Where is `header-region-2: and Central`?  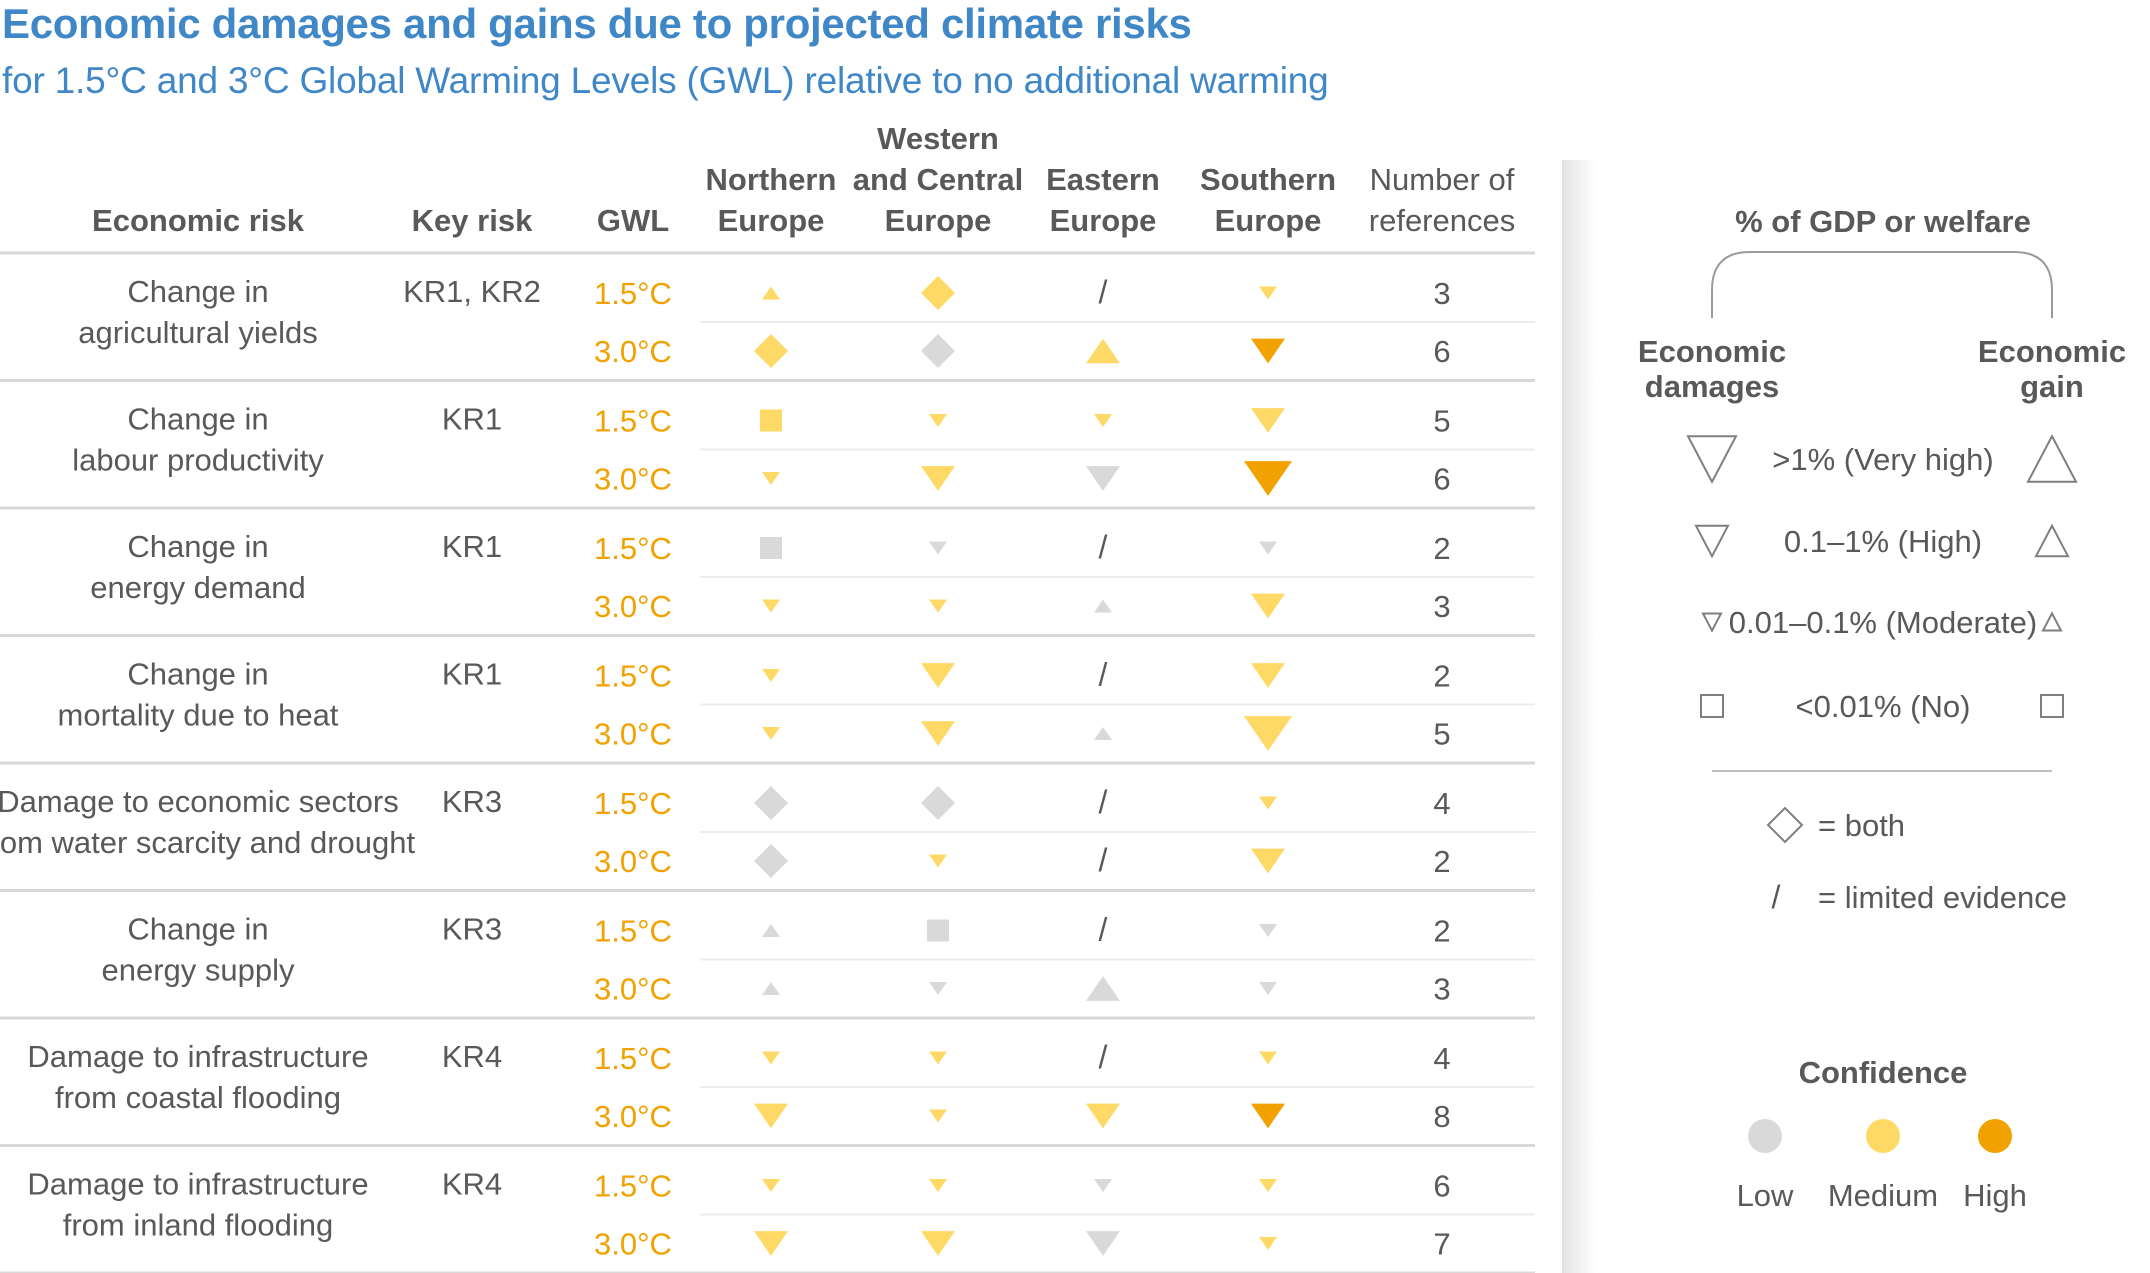
header-region-2: and Central is located at coordinates (938, 179).